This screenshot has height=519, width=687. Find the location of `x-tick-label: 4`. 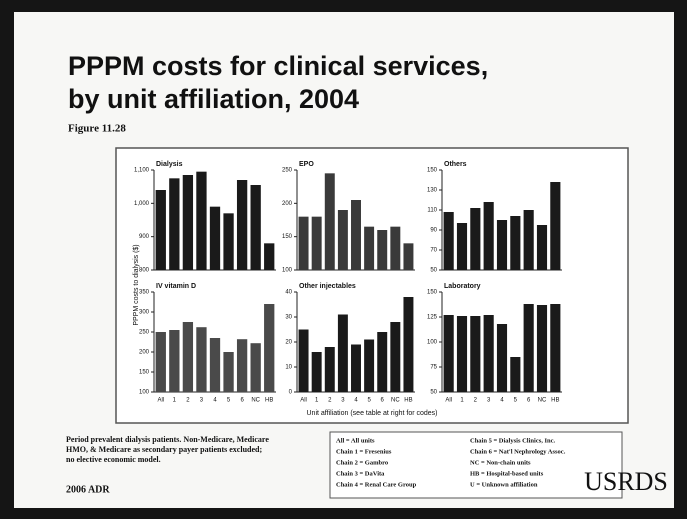

x-tick-label: 4 is located at coordinates (215, 401).